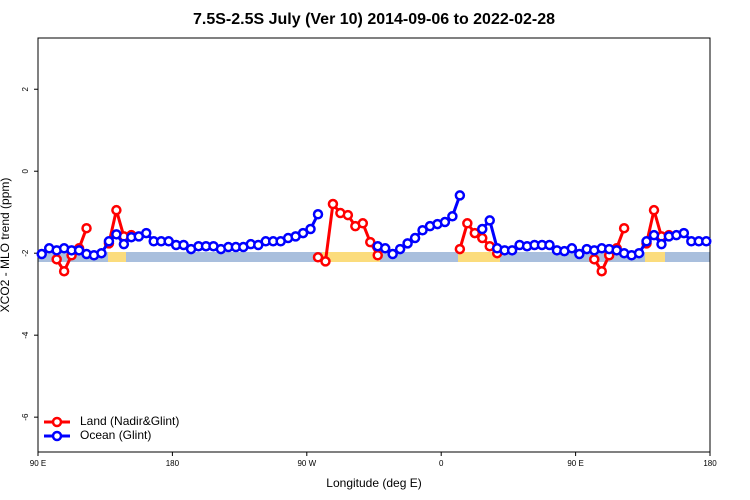 Image resolution: width=750 pixels, height=500 pixels. I want to click on x-tick-label: 90 W, so click(306, 463).